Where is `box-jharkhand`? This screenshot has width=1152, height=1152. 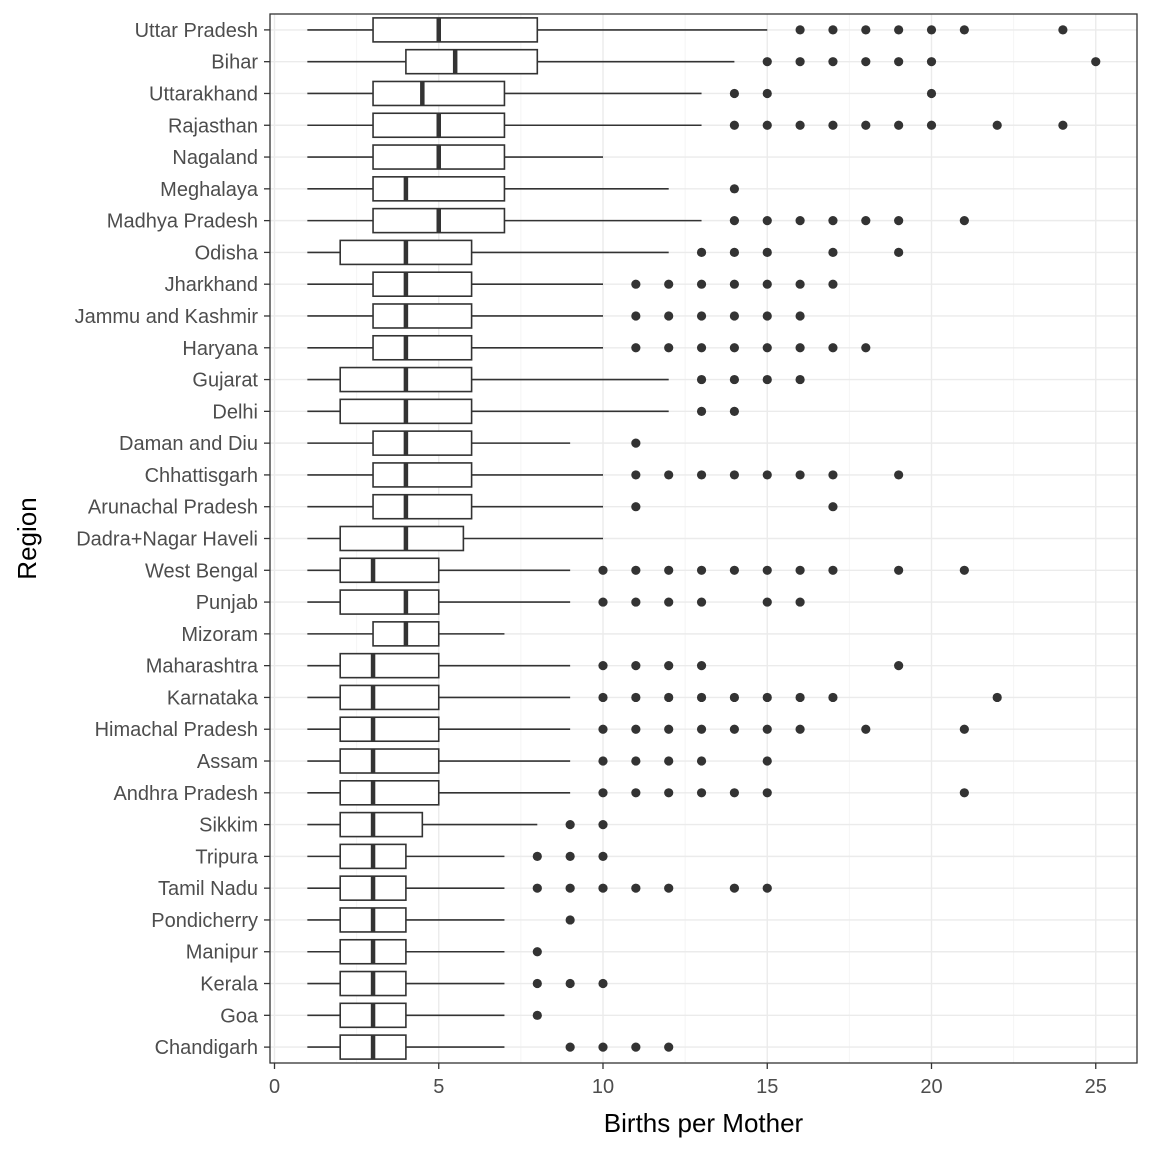 box-jharkhand is located at coordinates (572, 284).